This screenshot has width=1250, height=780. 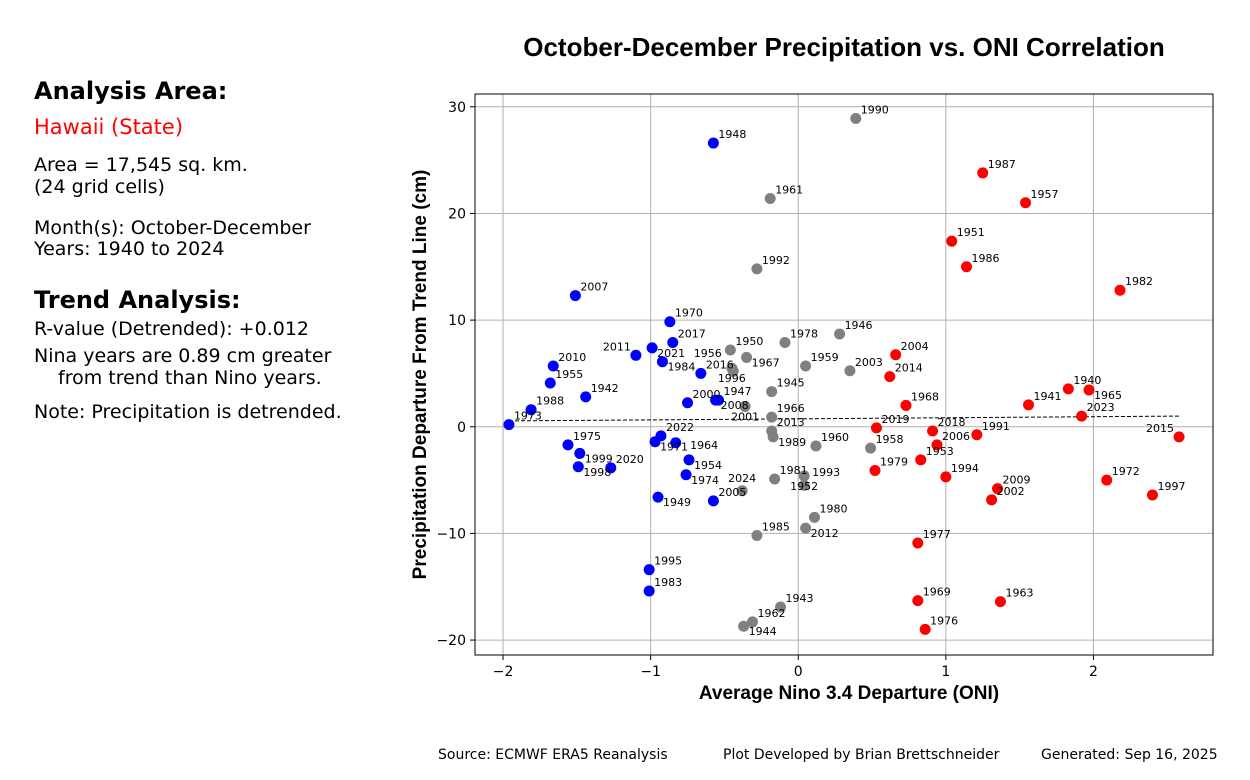 I want to click on point-label-1979: 1979, so click(x=894, y=461).